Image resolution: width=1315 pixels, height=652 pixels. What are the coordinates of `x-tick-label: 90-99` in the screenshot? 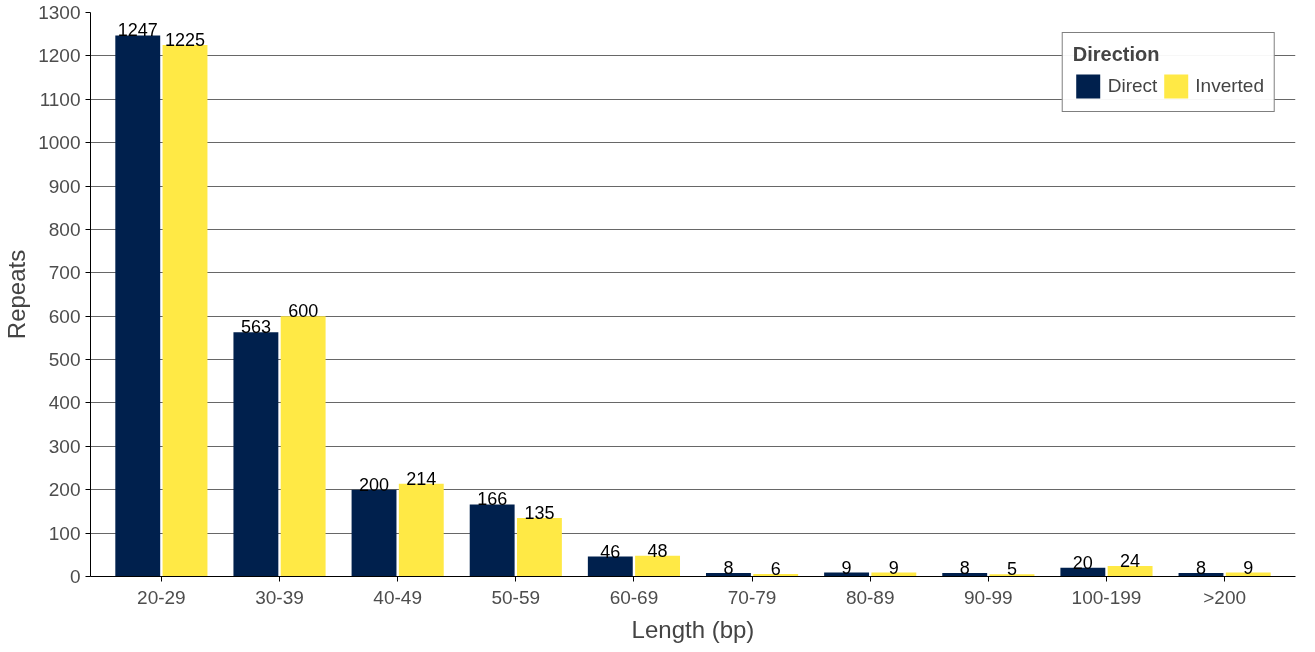 It's located at (988, 597).